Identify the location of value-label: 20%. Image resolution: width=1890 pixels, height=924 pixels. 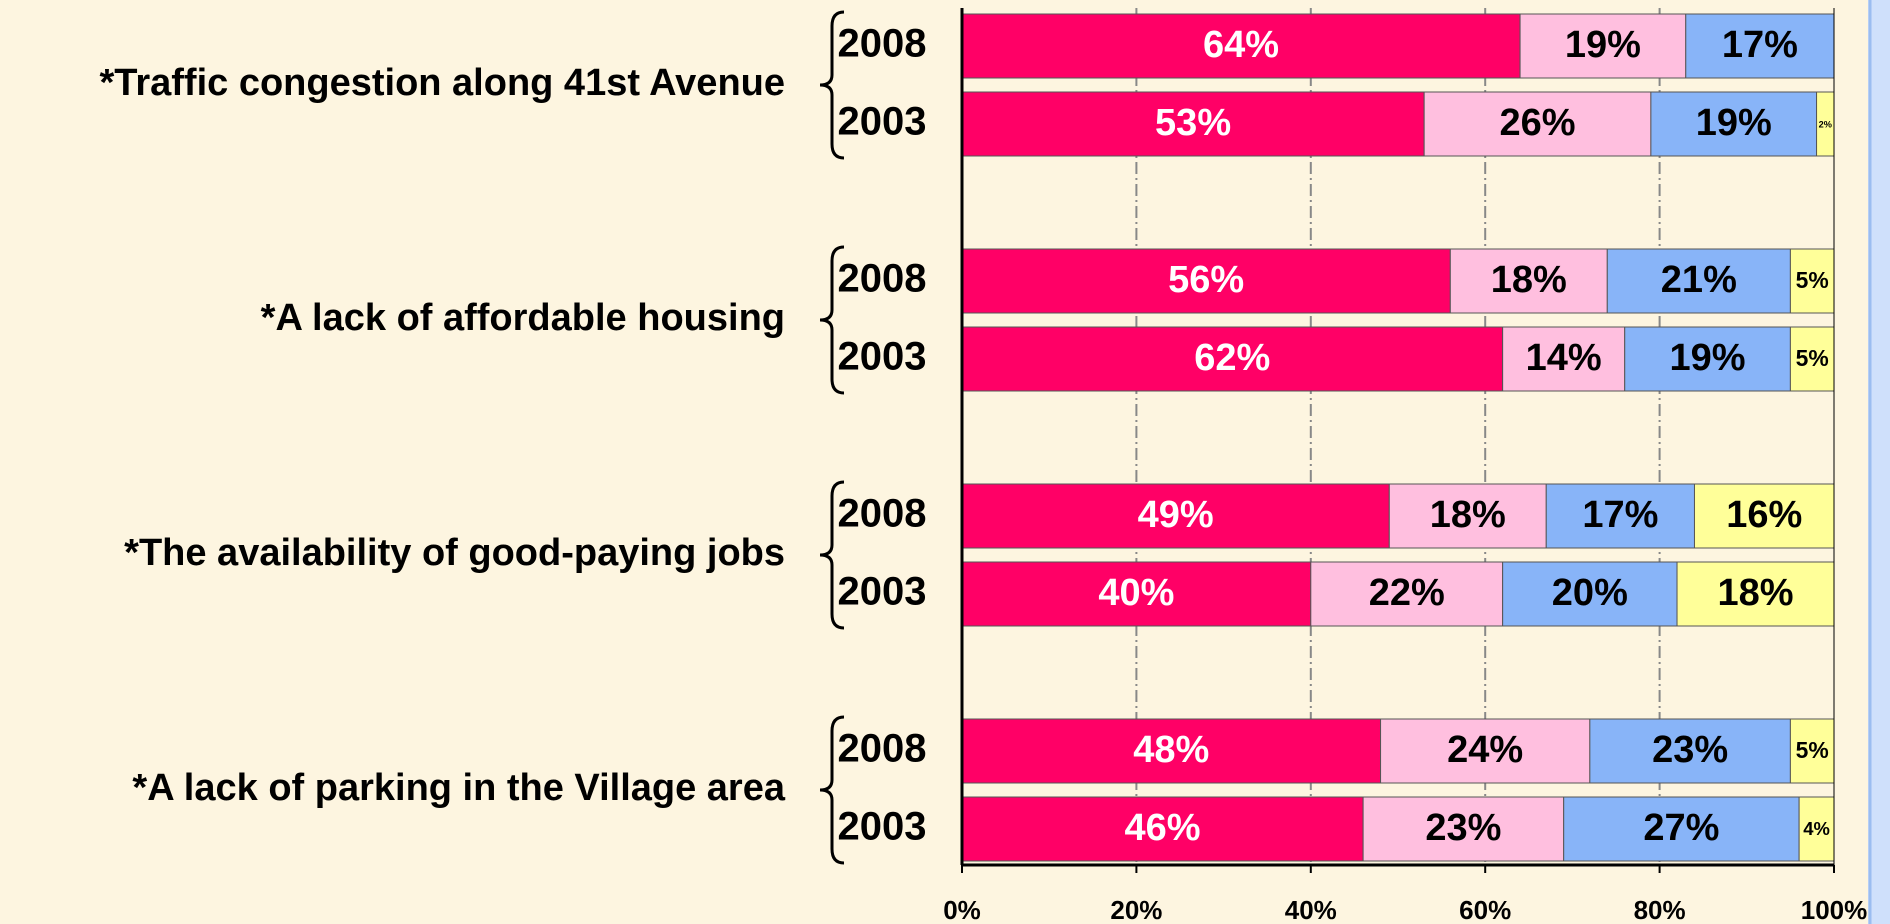
(1590, 593).